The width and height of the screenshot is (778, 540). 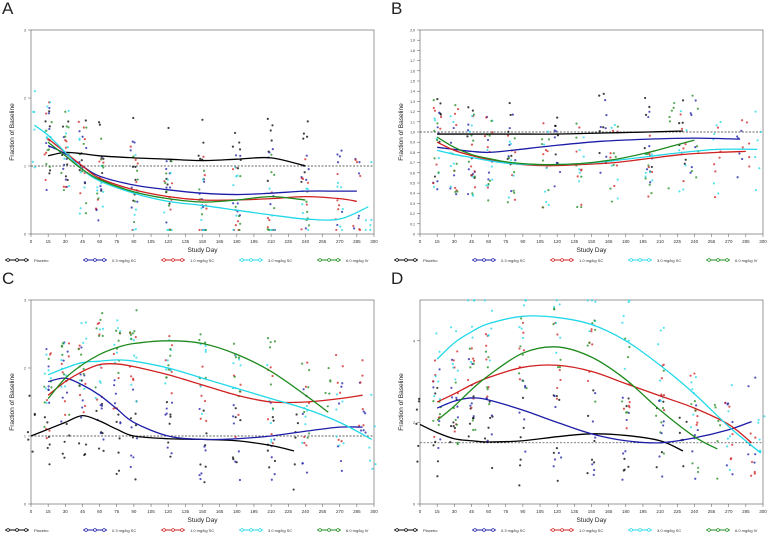 I want to click on series-line, so click(x=162, y=433).